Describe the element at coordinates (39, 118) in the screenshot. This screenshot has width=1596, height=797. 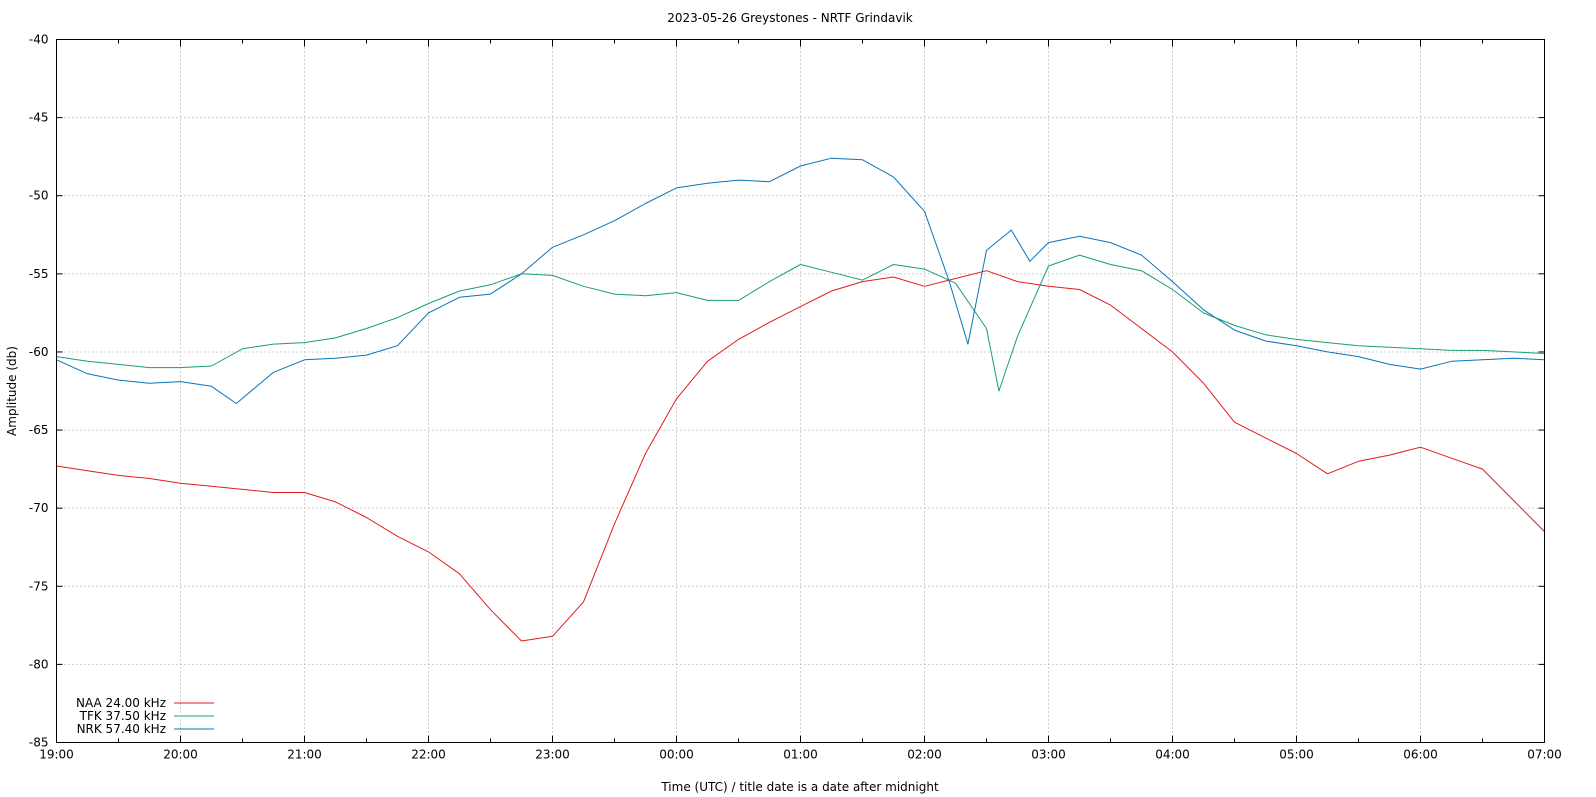
I see `y-tick-label: -45` at that location.